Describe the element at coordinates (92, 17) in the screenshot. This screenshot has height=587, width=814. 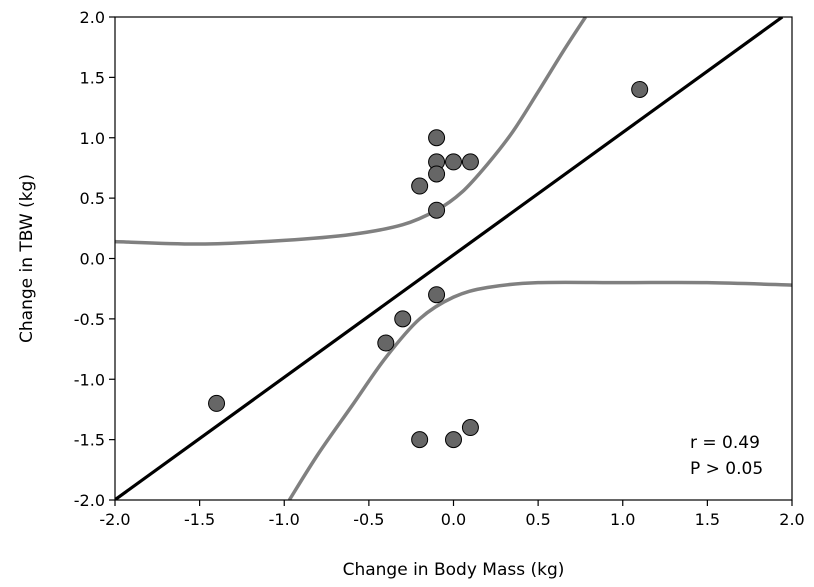
I see `y-tick-label: 2.0` at that location.